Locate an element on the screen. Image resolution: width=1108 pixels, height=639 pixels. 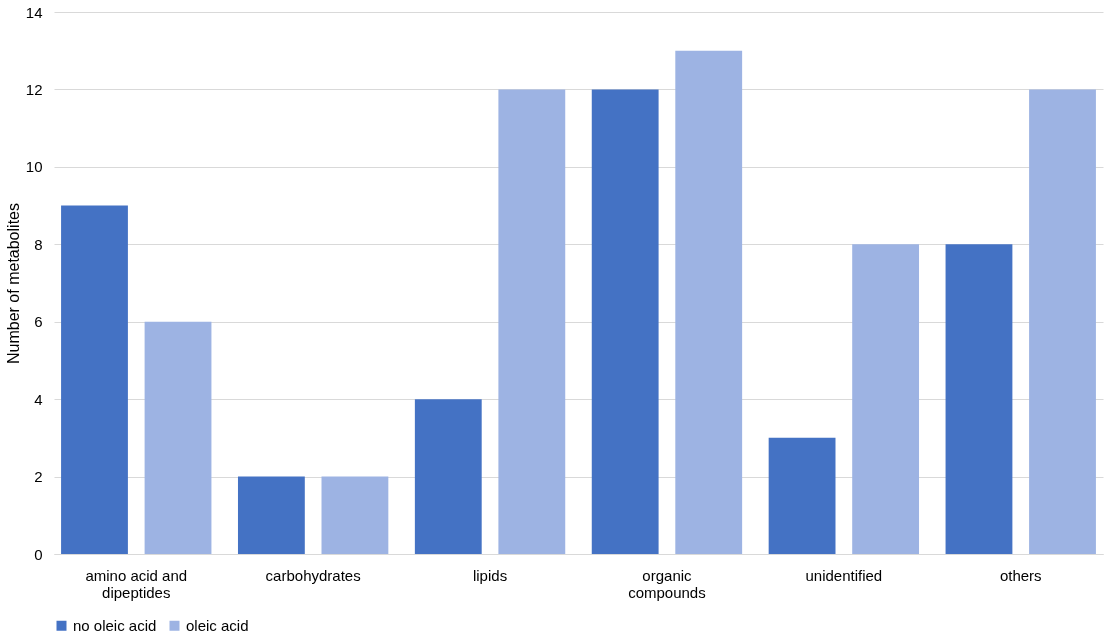
y-tick-label: 0 is located at coordinates (38, 554).